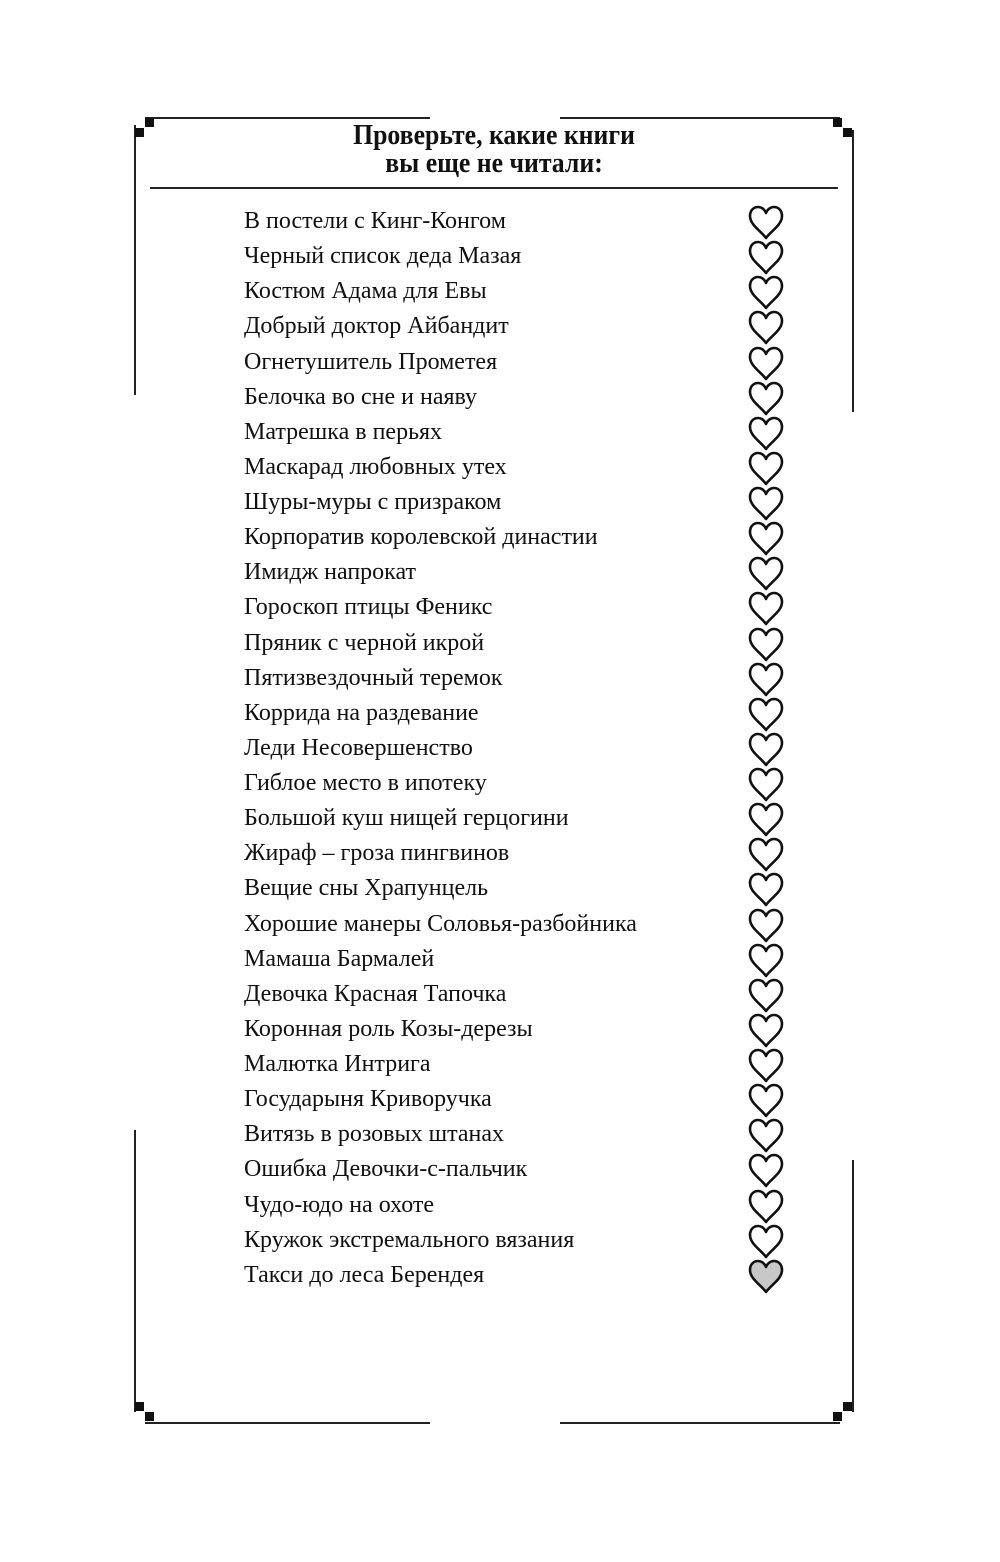  What do you see at coordinates (524, 644) in the screenshot?
I see `book-list-item: Пряник с черной икрой` at bounding box center [524, 644].